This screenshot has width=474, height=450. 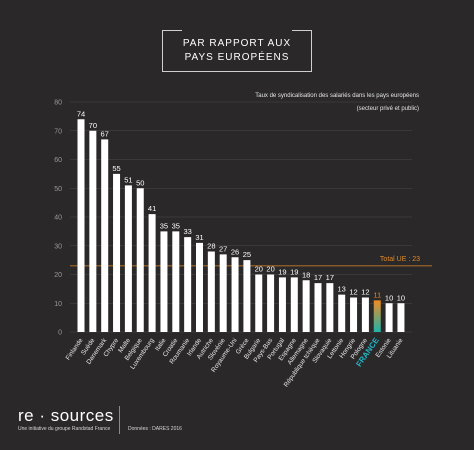 I want to click on value-label: 11, so click(x=377, y=294).